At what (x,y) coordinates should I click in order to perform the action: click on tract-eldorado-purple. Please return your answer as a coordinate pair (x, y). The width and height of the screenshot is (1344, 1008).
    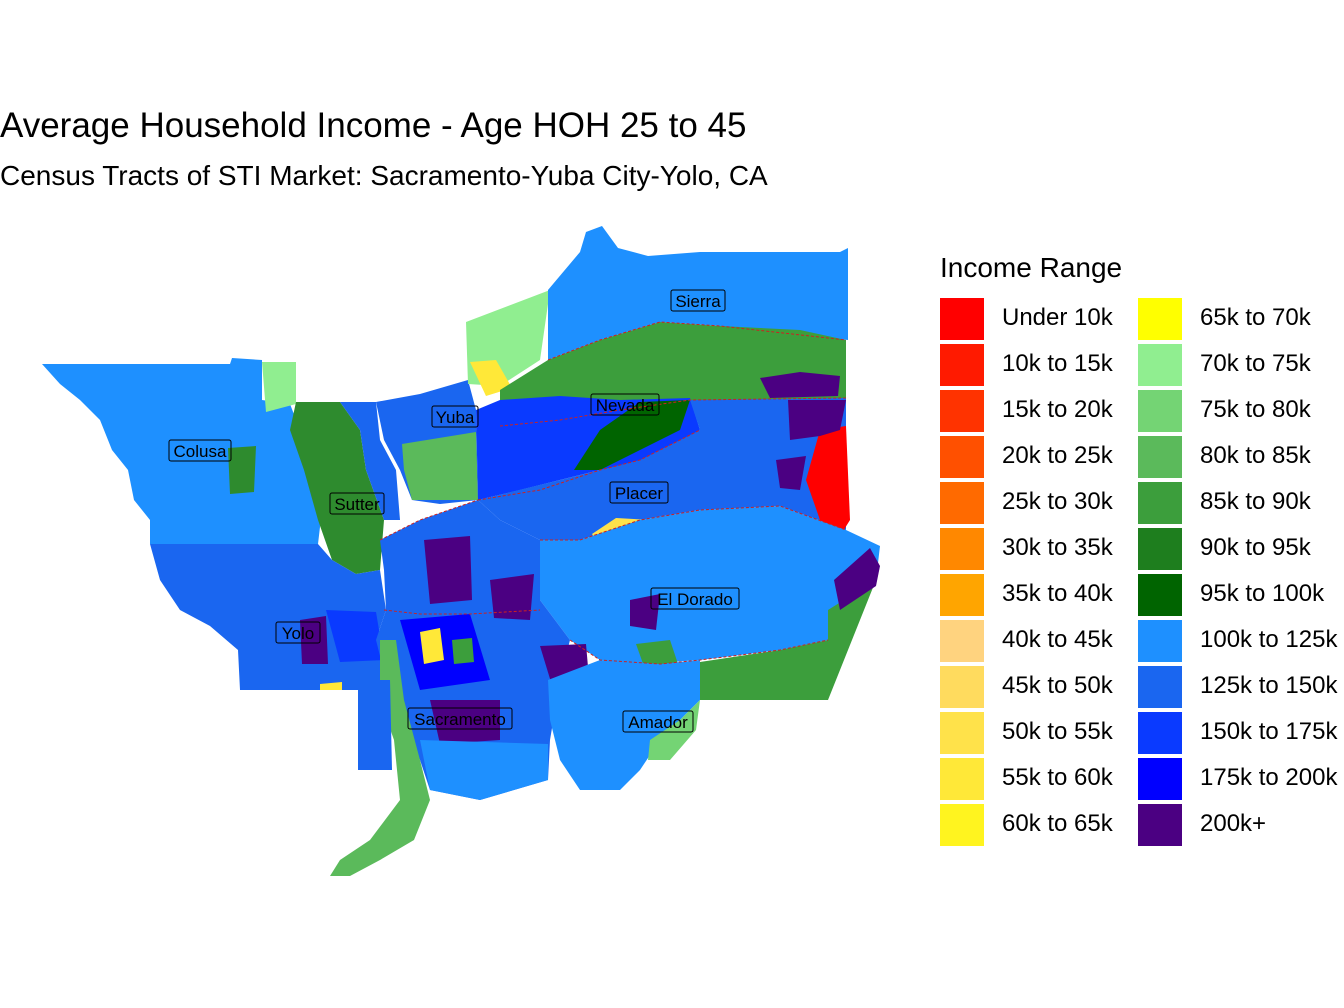
    Looking at the image, I should click on (857, 579).